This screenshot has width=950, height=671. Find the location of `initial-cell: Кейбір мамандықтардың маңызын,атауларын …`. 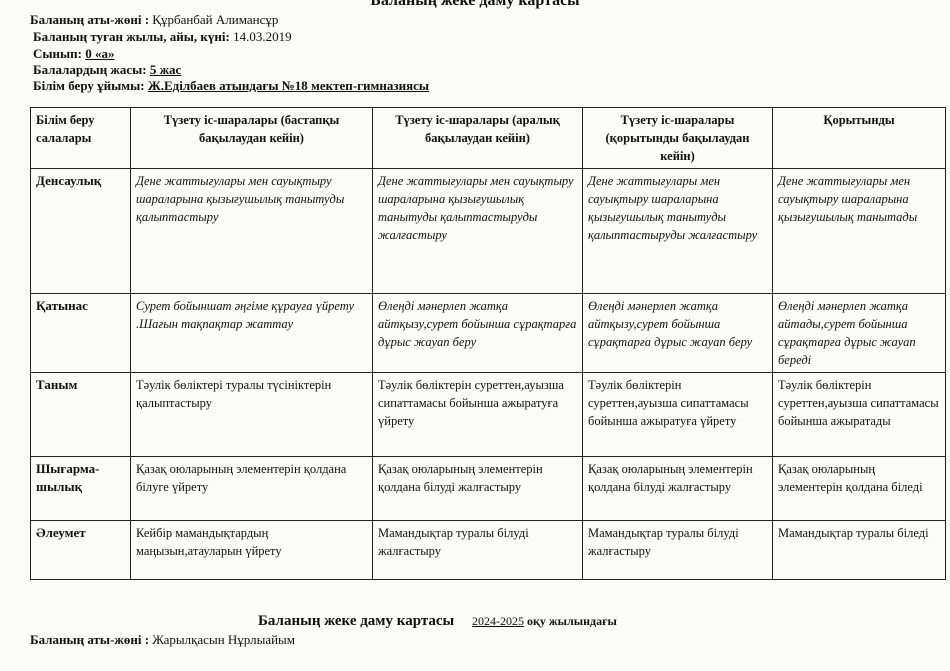

initial-cell: Кейбір мамандықтардың маңызын,атауларын … is located at coordinates (251, 550).